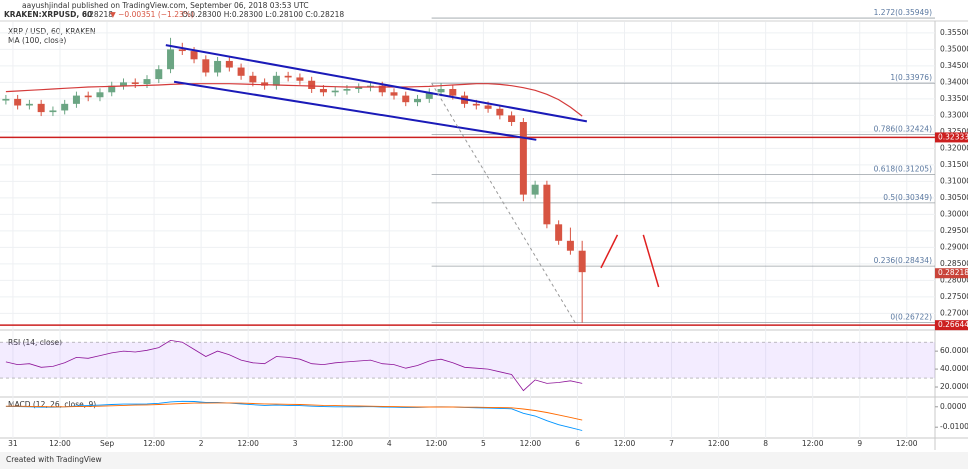 Image resolution: width=968 pixels, height=469 pixels. Describe the element at coordinates (152, 14) in the screenshot. I see `change-quote: ▼ −0.00351 (−1.23%)` at that location.